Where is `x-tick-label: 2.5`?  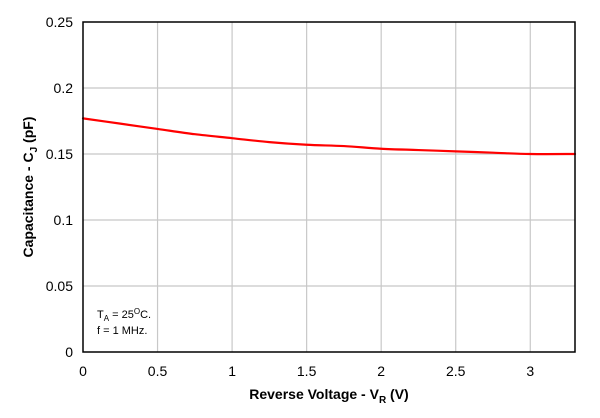 x-tick-label: 2.5 is located at coordinates (456, 371).